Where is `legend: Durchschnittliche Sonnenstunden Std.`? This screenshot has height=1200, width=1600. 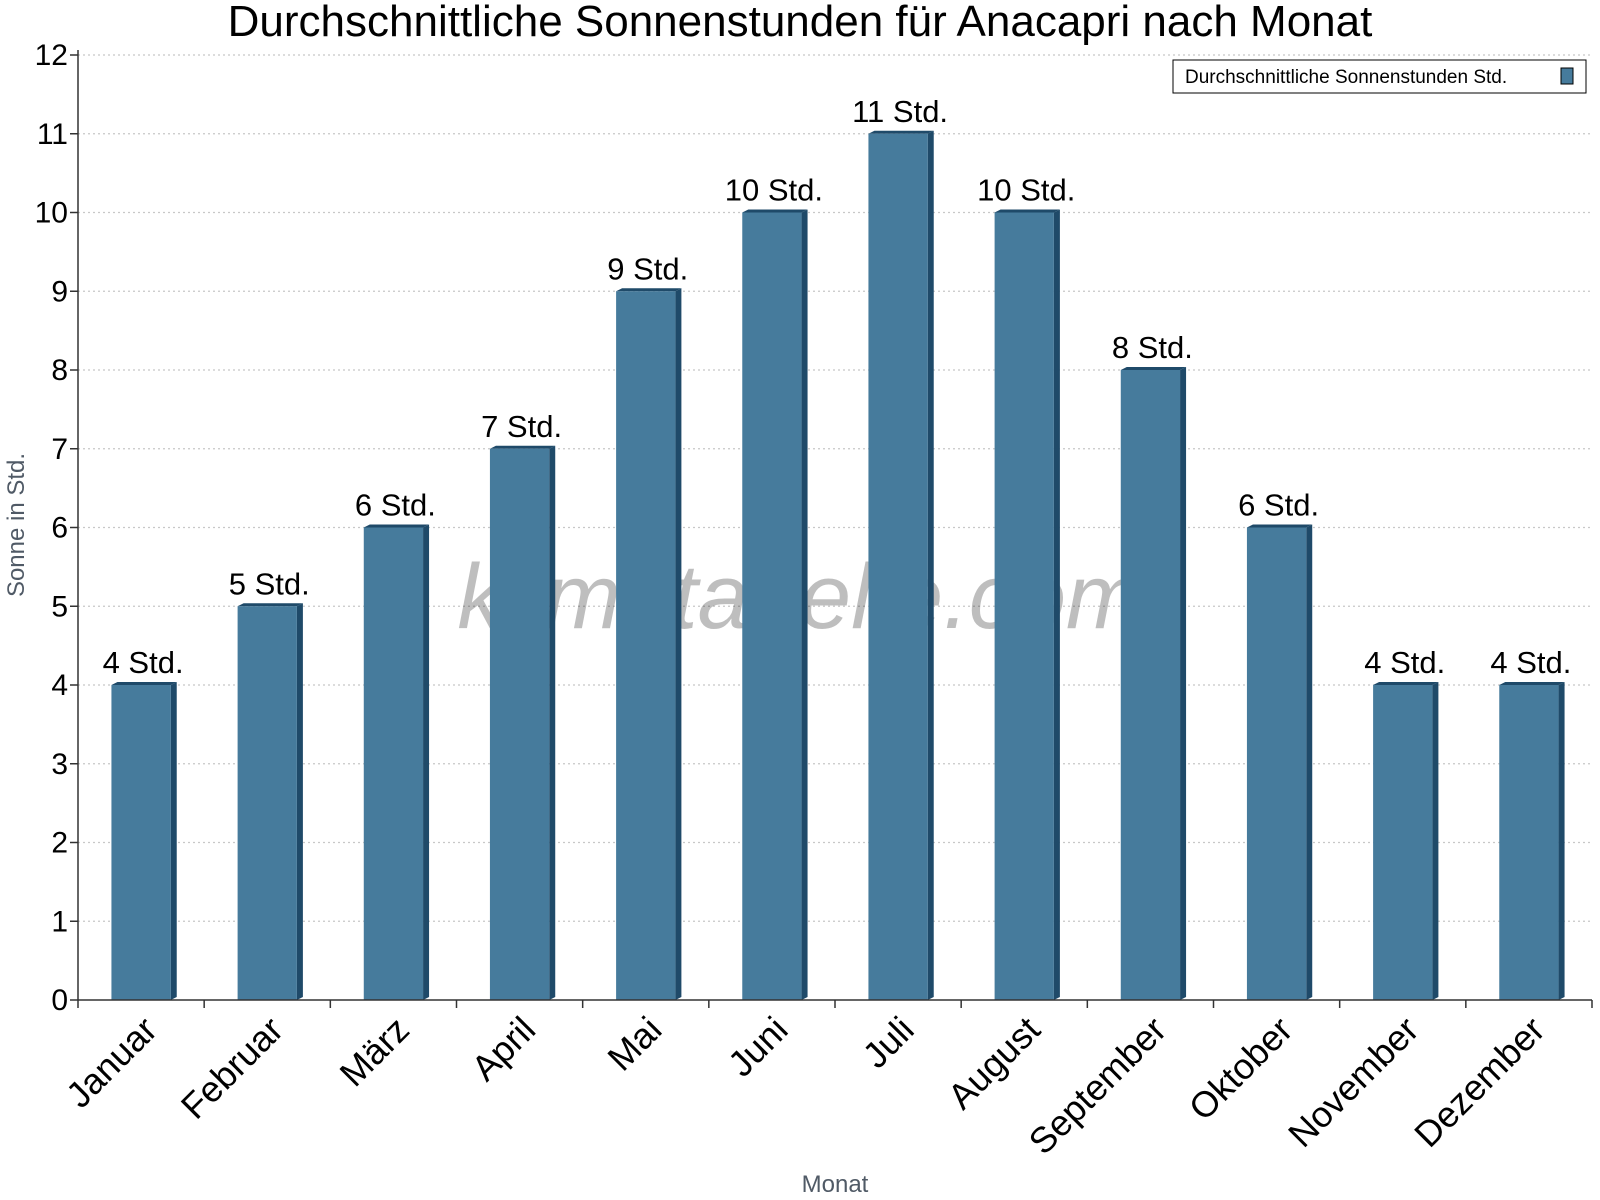
legend: Durchschnittliche Sonnenstunden Std. is located at coordinates (1379, 76).